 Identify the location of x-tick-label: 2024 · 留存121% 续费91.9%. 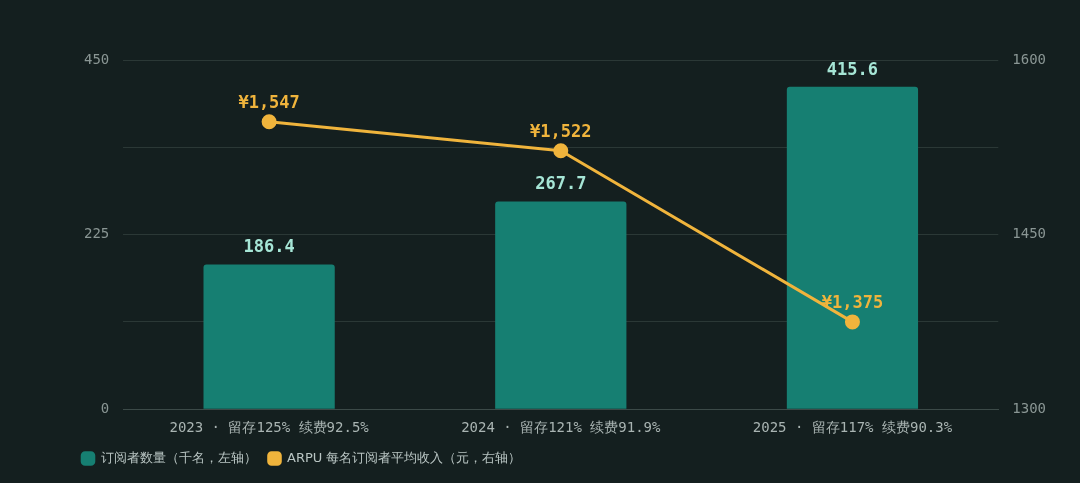
(561, 427).